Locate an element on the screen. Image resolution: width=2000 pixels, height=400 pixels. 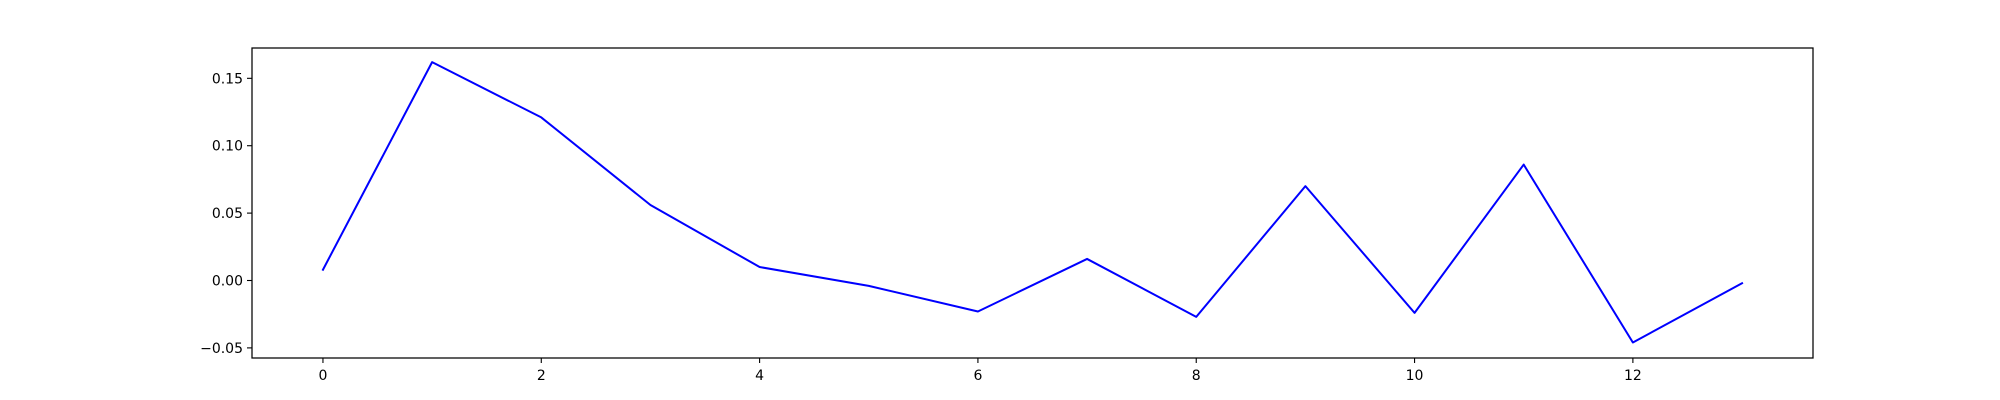
x-tick-label: 6 is located at coordinates (977, 376).